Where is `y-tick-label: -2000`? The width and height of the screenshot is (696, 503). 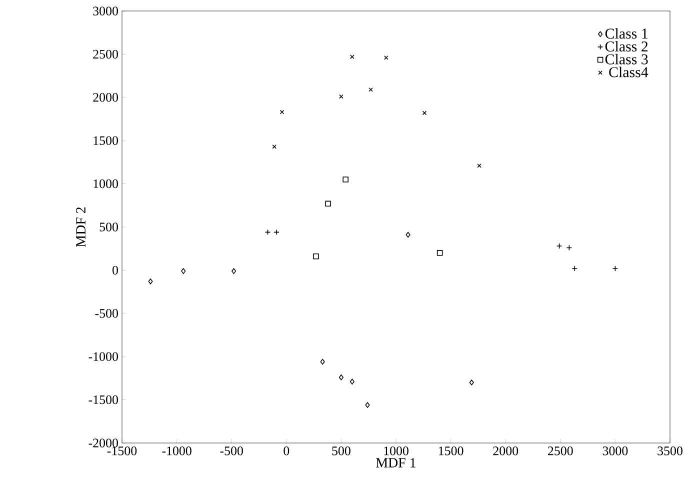
y-tick-label: -2000 is located at coordinates (103, 443).